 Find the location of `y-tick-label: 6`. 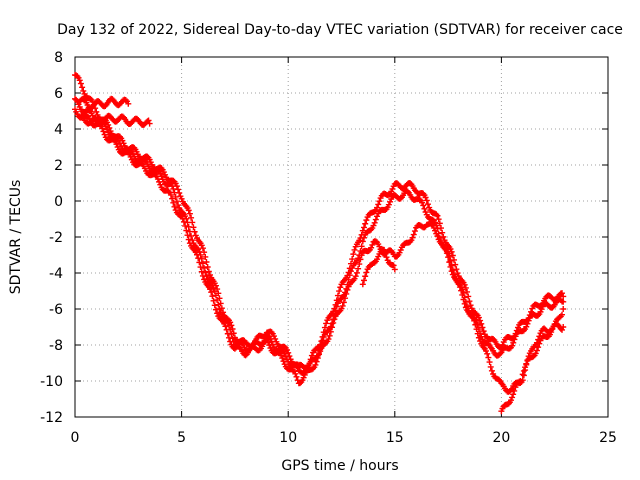

y-tick-label: 6 is located at coordinates (58, 94).